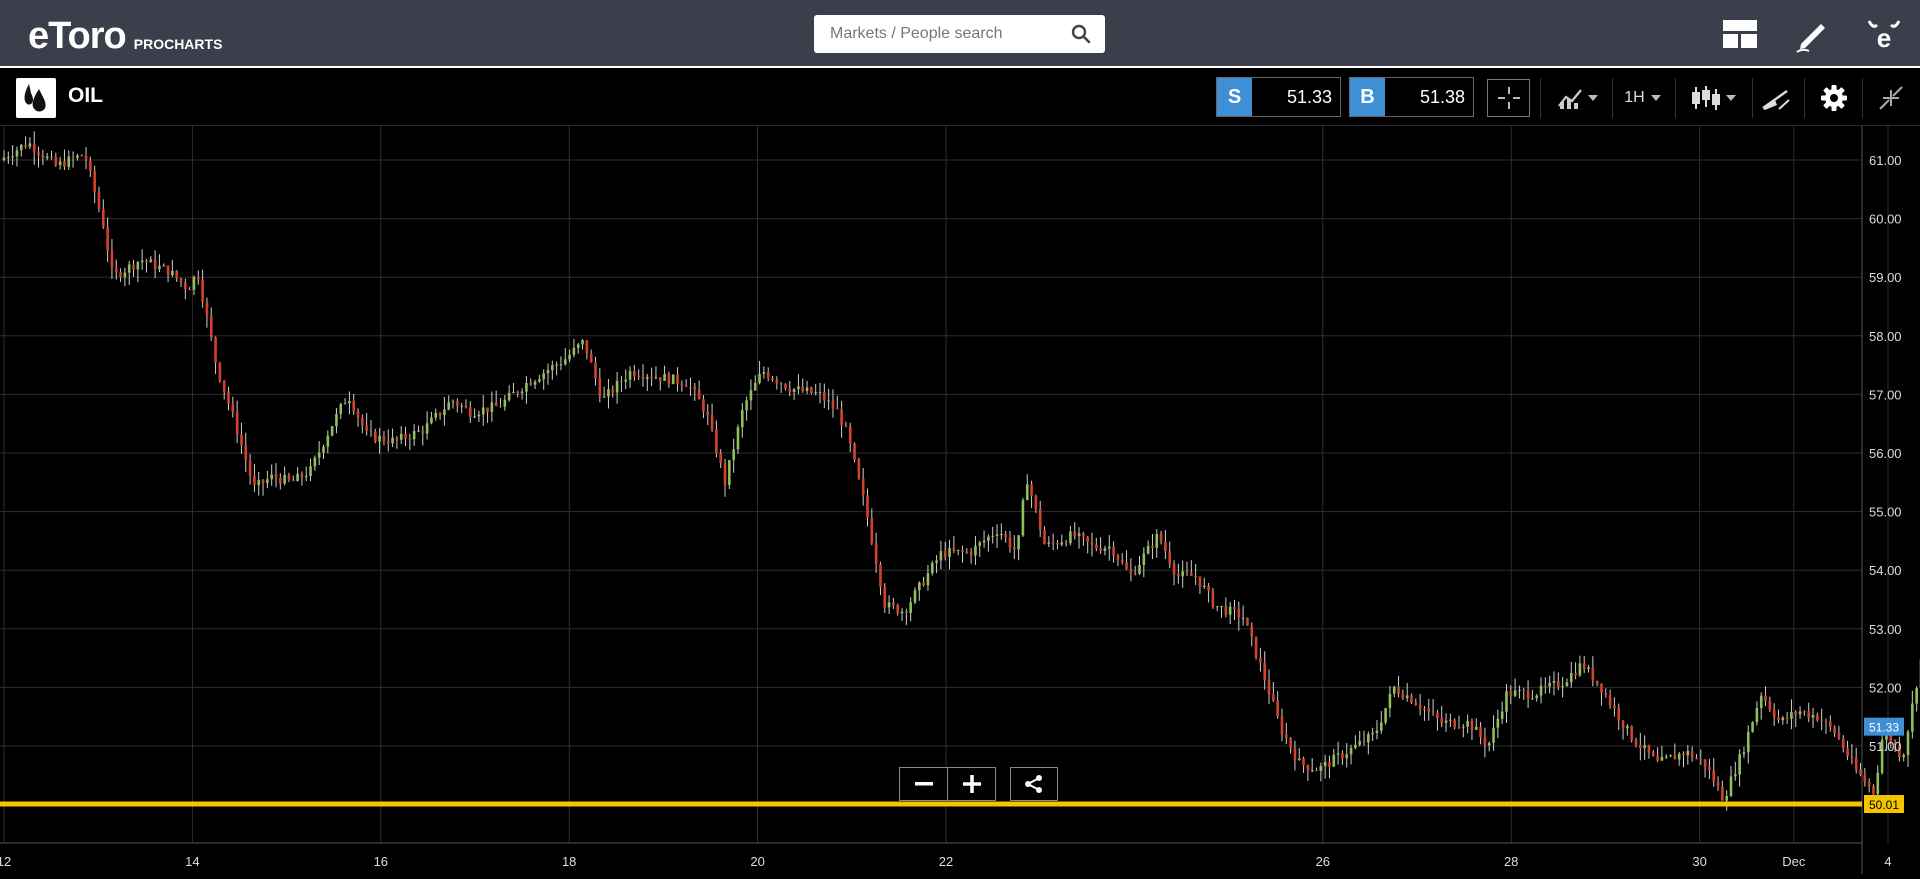 The width and height of the screenshot is (1920, 879). What do you see at coordinates (1813, 34) in the screenshot?
I see `pencil-icon` at bounding box center [1813, 34].